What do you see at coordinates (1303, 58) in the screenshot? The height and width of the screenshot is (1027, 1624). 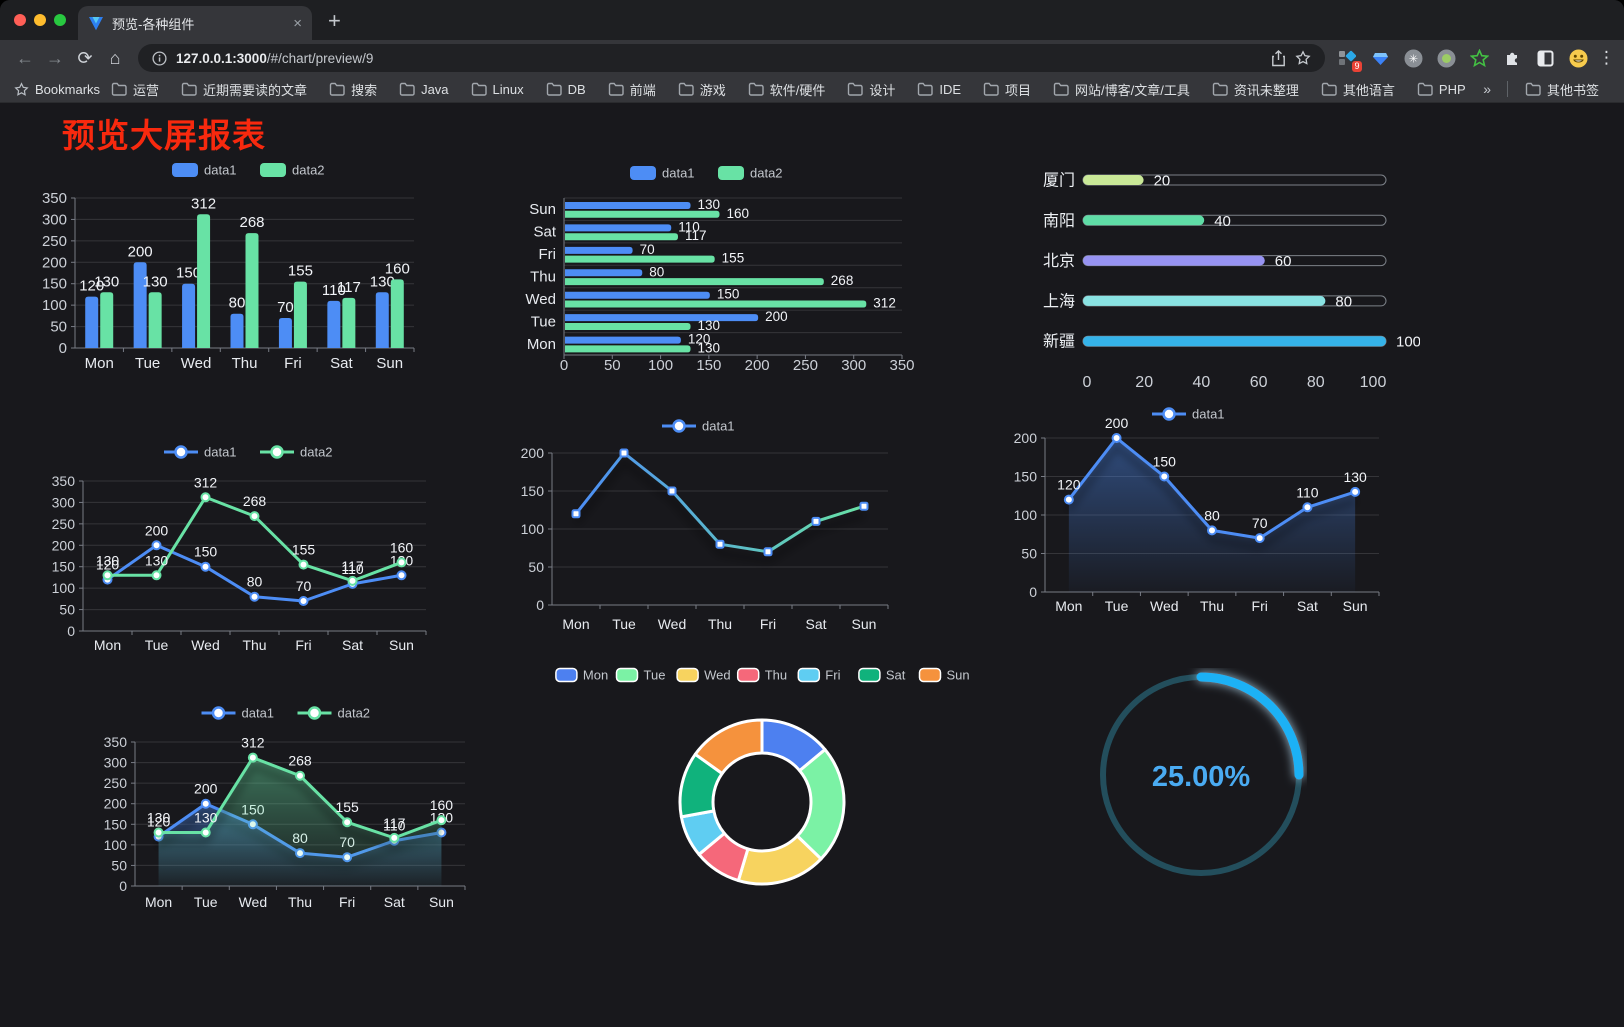 I see `bookmark-star-icon` at bounding box center [1303, 58].